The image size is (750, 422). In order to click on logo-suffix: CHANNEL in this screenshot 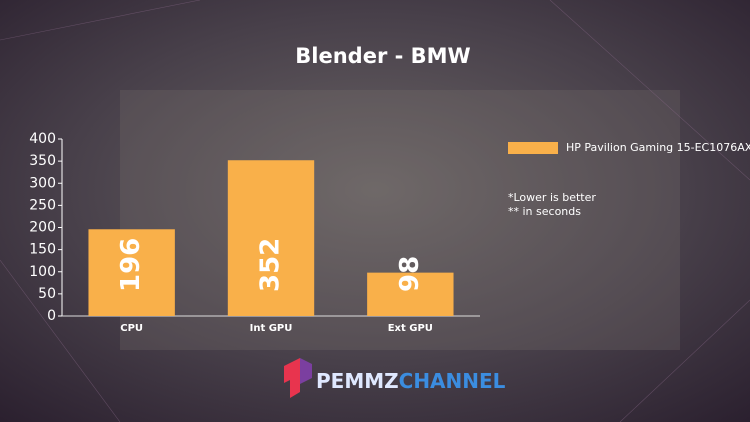, I will do `click(452, 381)`.